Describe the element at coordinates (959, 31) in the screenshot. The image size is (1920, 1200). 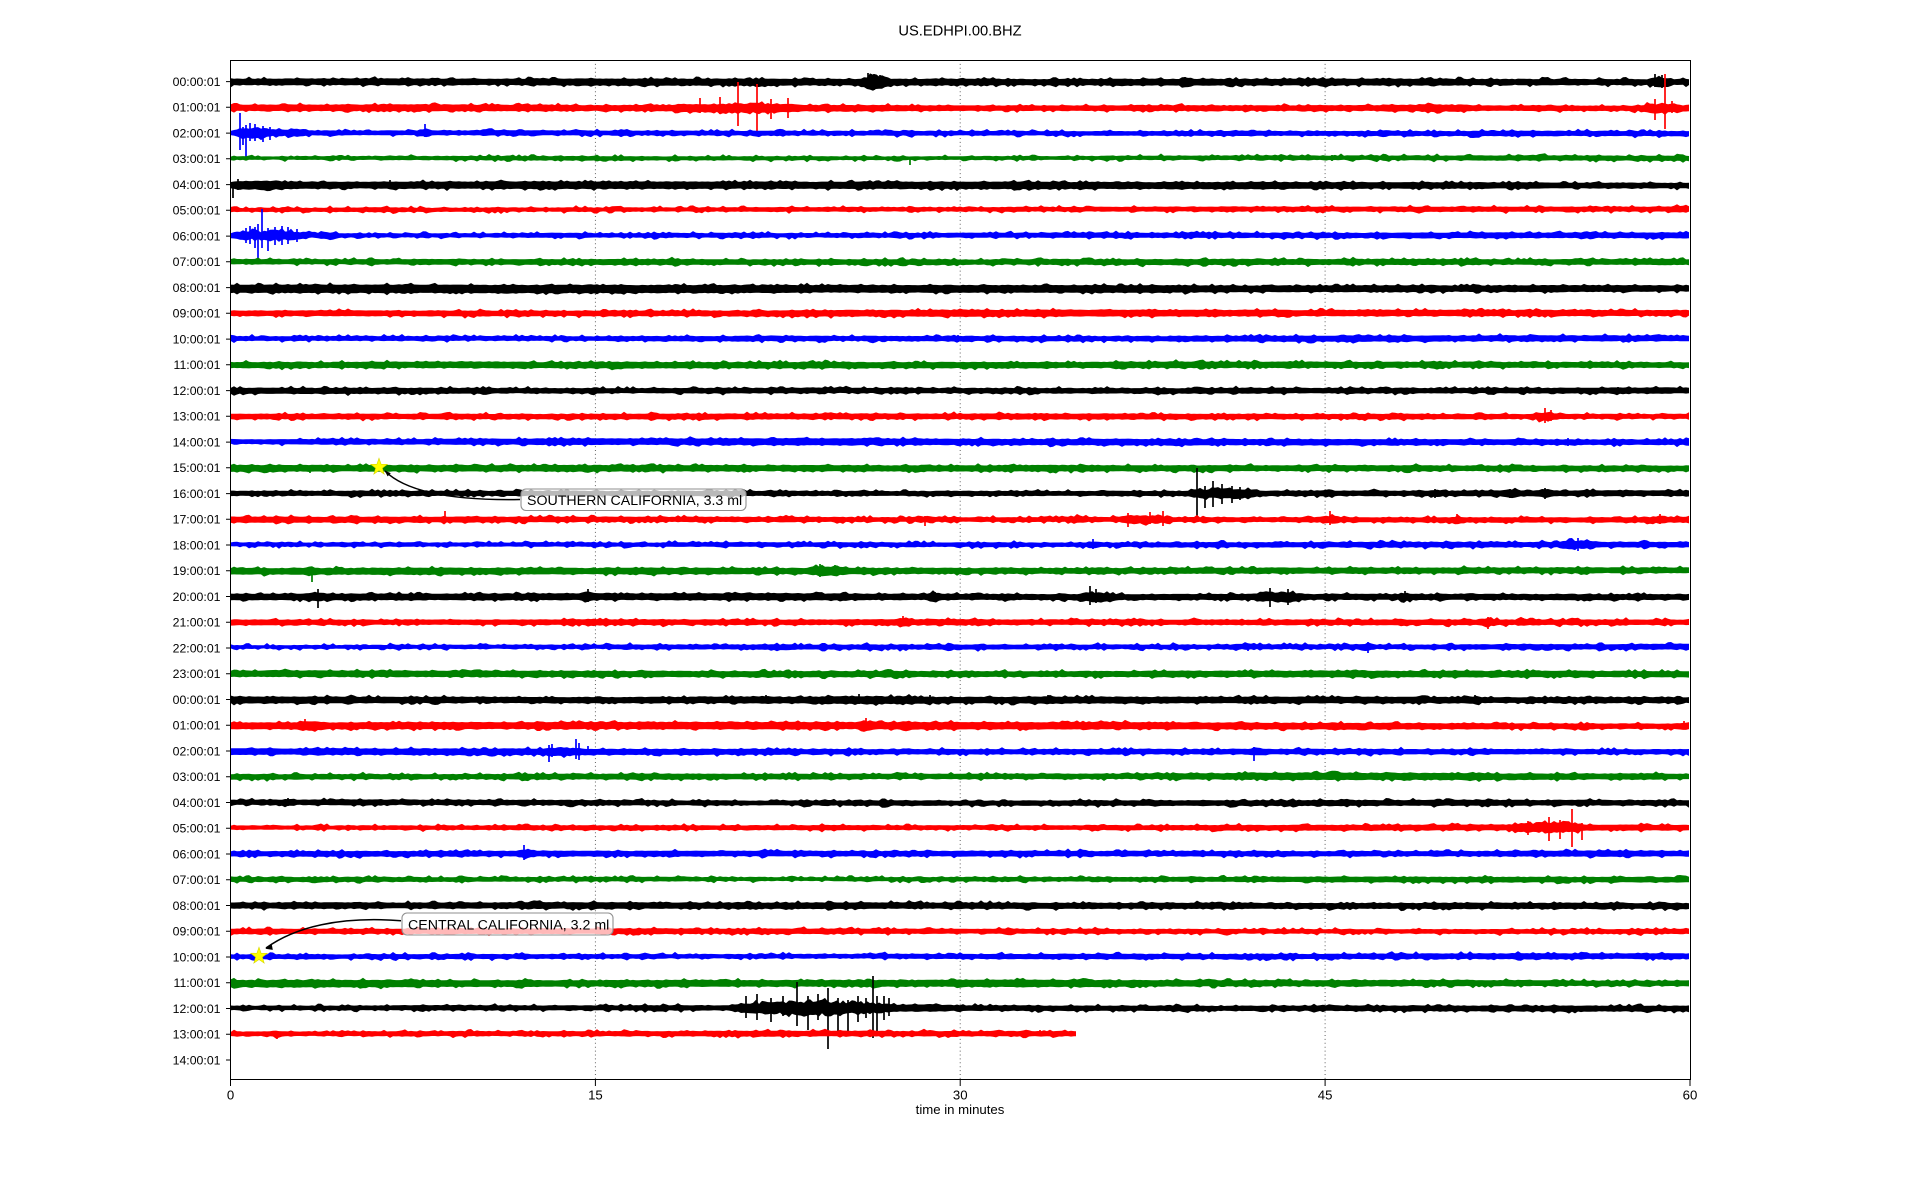
I see `svg-text: US.EDHPI.00.BHZ` at that location.